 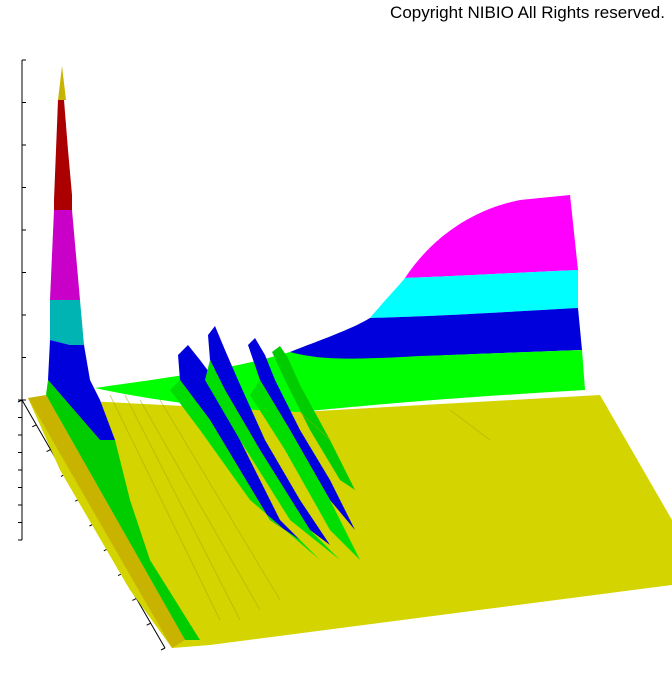 I want to click on plateau-band-magenta, so click(x=491, y=236).